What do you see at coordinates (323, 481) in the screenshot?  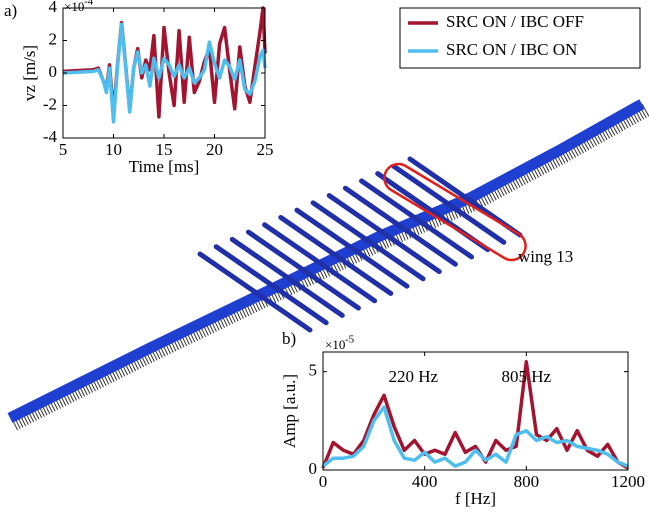 I see `x-tick-label: 0` at bounding box center [323, 481].